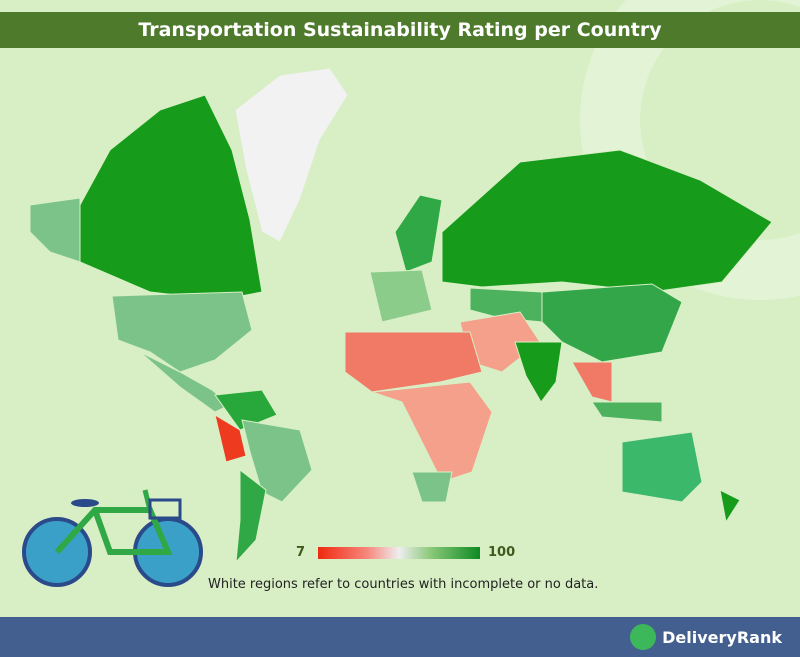 The image size is (800, 657). Describe the element at coordinates (55, 230) in the screenshot. I see `region-alaska` at that location.